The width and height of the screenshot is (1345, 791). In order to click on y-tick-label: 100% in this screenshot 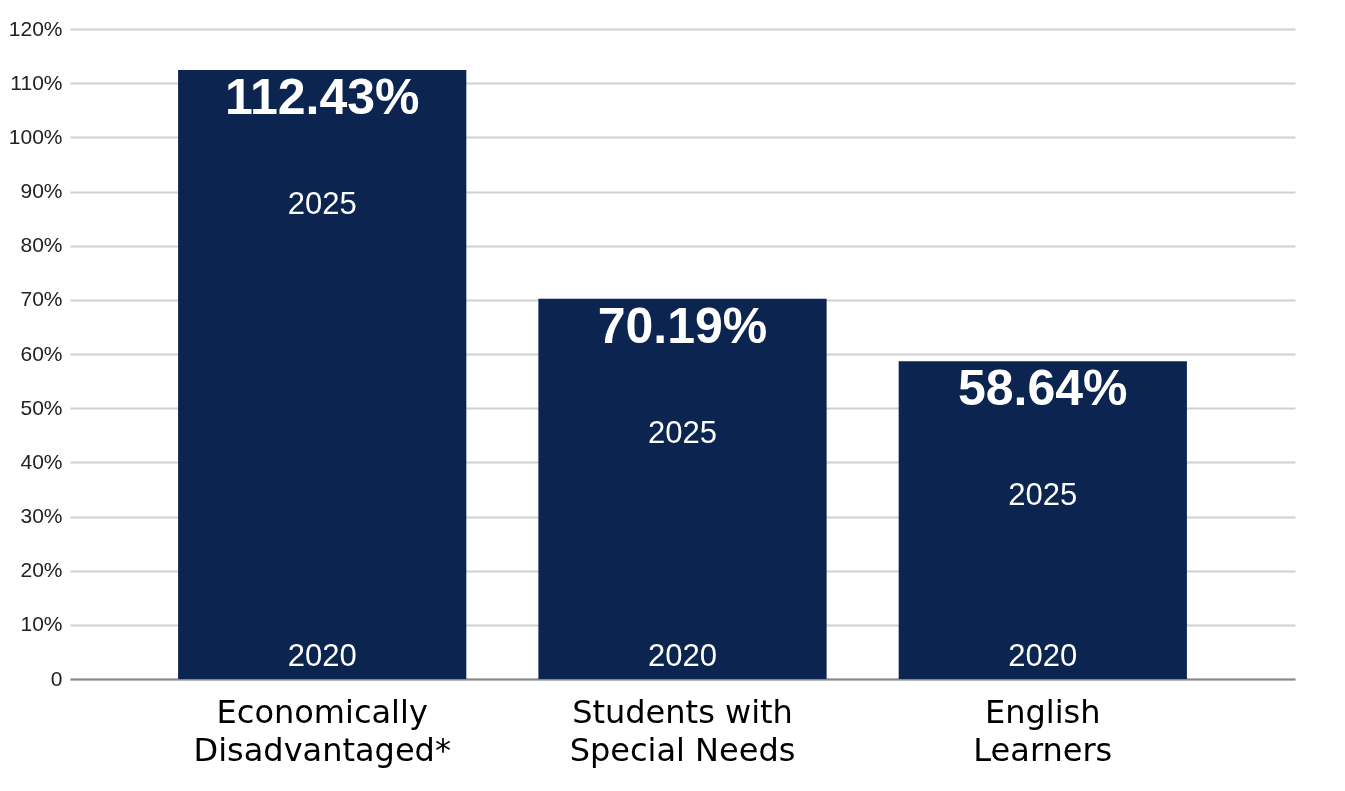, I will do `click(35, 136)`.